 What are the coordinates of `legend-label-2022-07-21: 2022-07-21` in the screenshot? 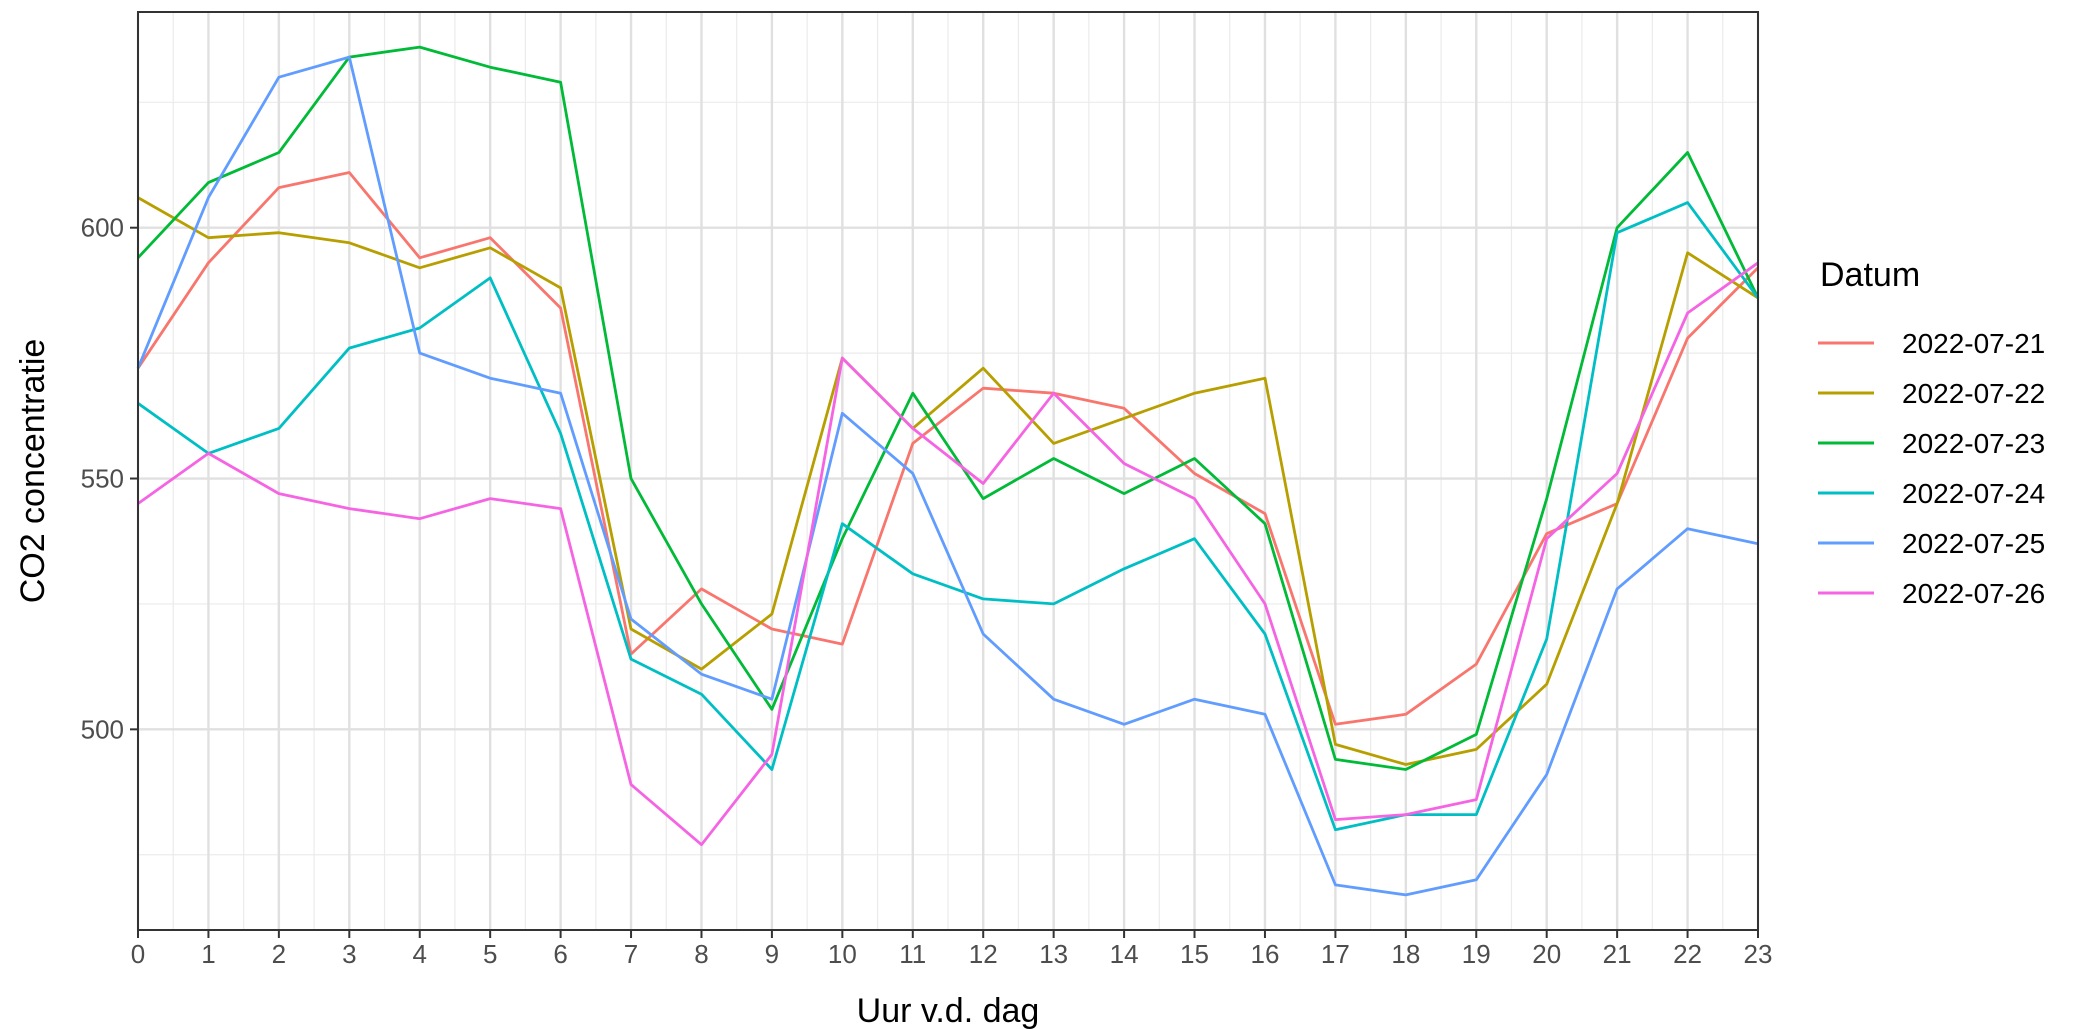 It's located at (1973, 343).